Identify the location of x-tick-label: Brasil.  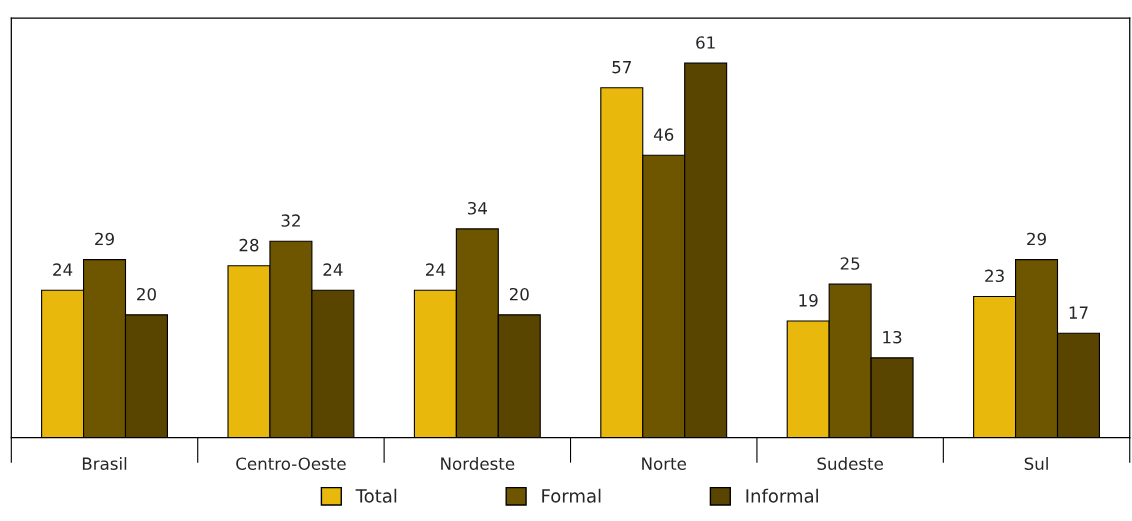
(104, 463).